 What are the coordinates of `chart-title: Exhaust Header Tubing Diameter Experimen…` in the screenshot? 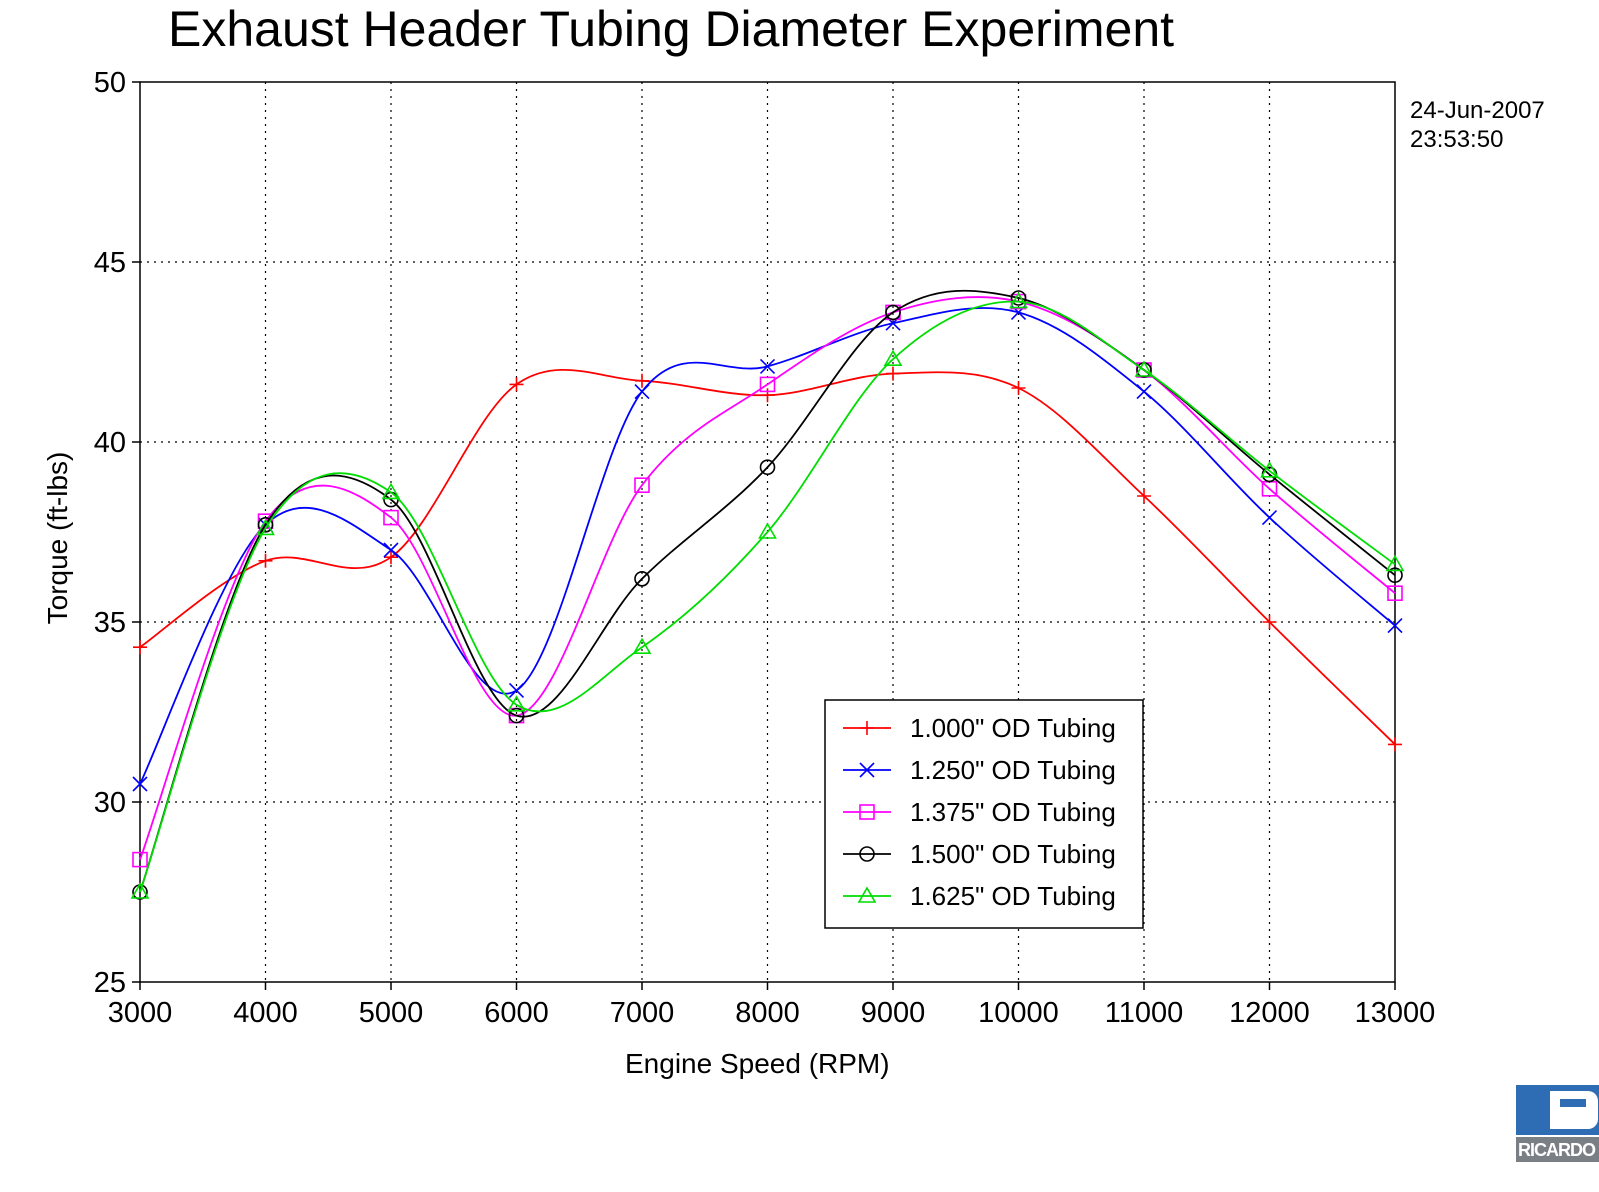 It's located at (671, 29).